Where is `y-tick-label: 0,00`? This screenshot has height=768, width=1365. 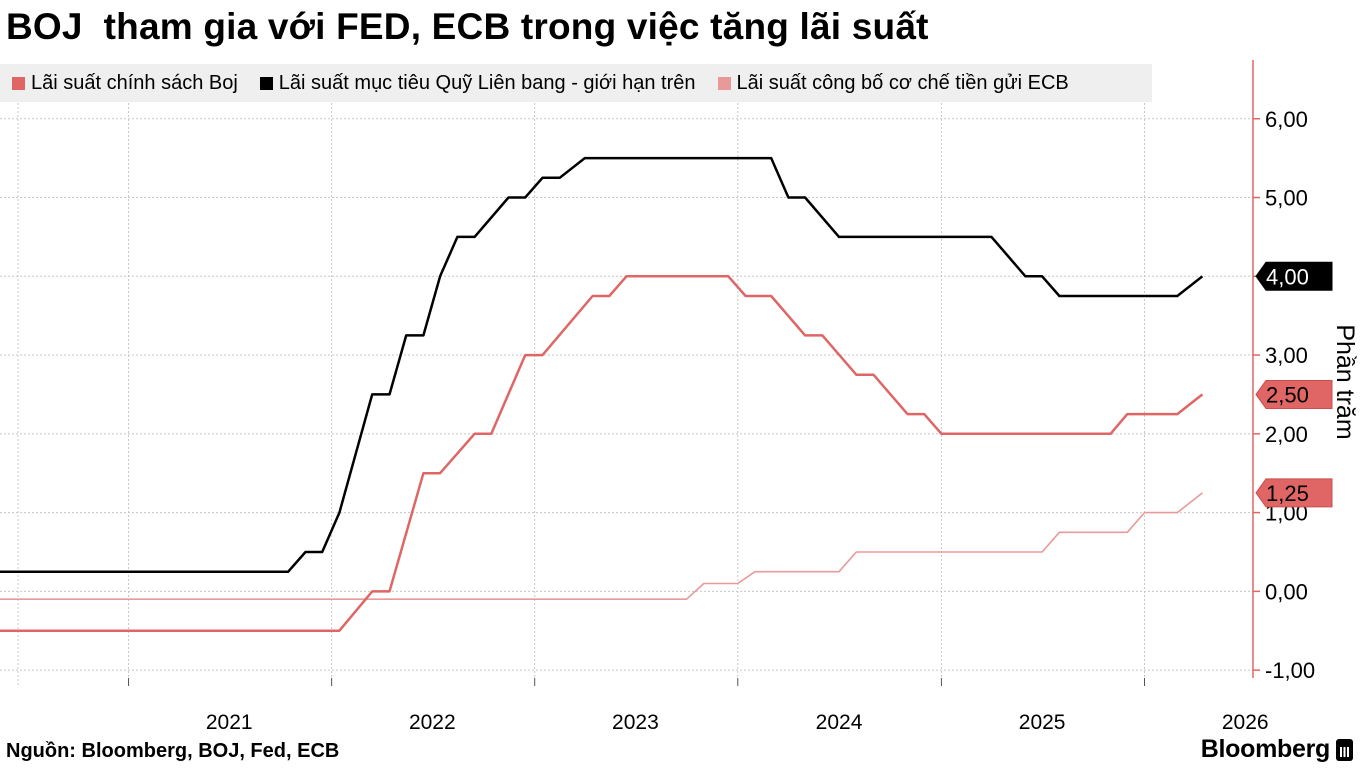
y-tick-label: 0,00 is located at coordinates (1286, 591).